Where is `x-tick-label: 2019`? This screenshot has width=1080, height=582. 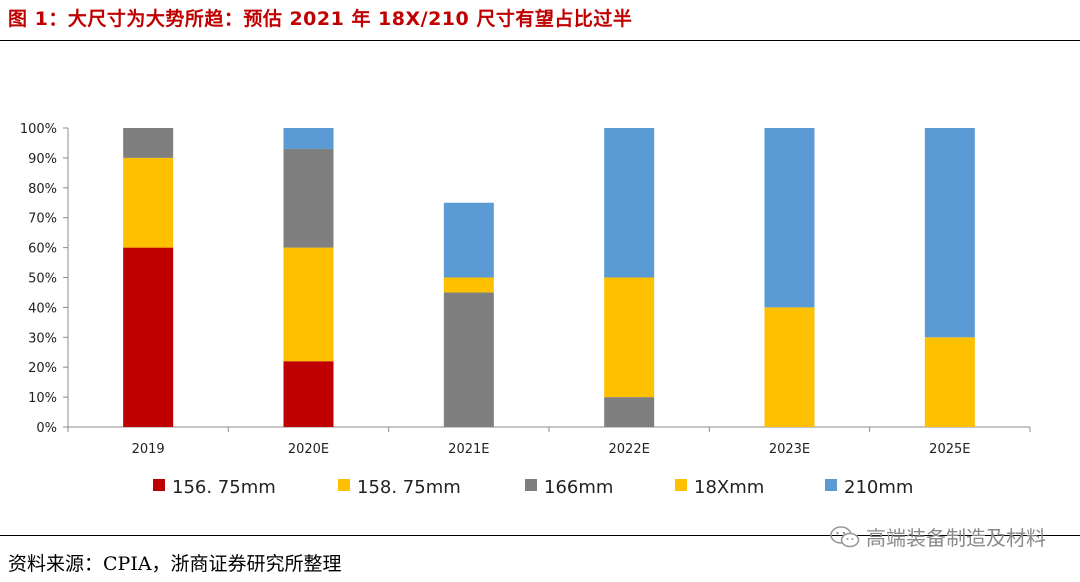
x-tick-label: 2019 is located at coordinates (148, 449).